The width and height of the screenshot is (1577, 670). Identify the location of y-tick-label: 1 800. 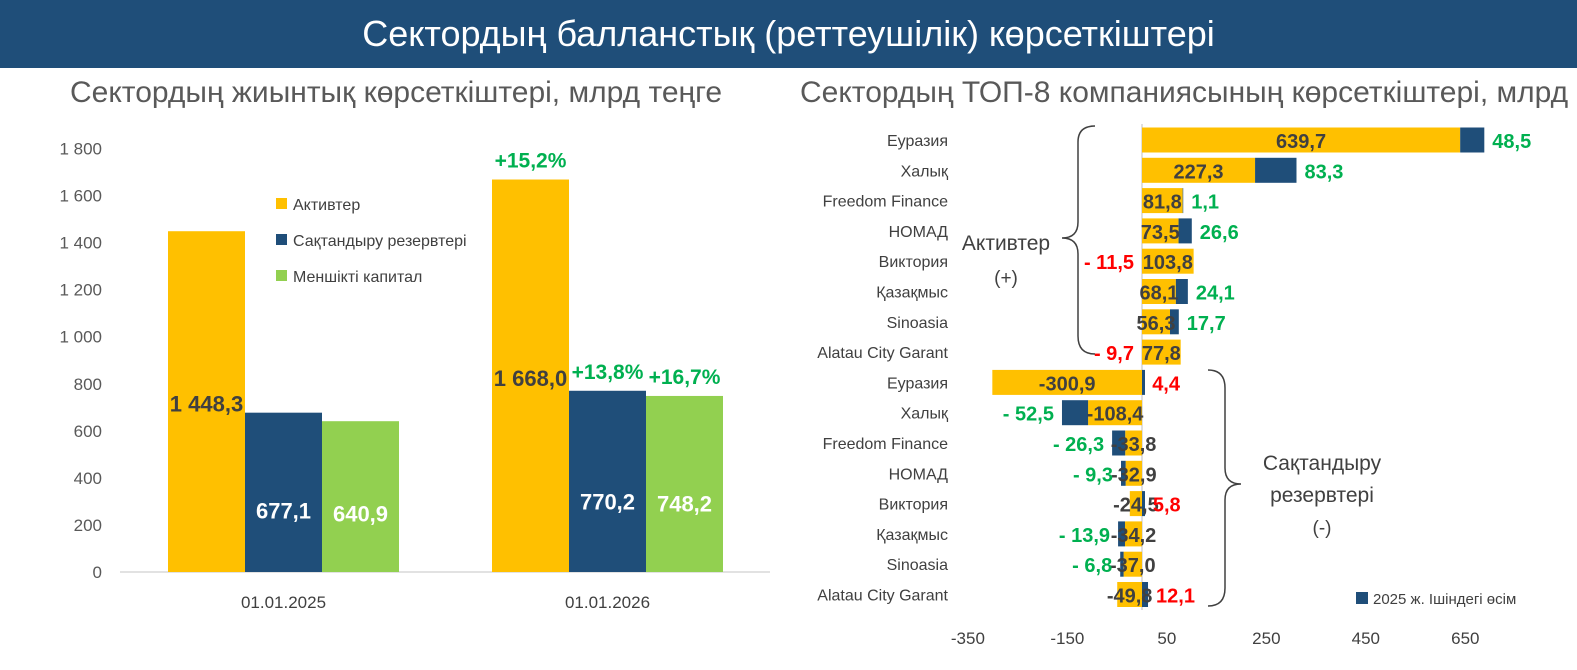
(80, 148).